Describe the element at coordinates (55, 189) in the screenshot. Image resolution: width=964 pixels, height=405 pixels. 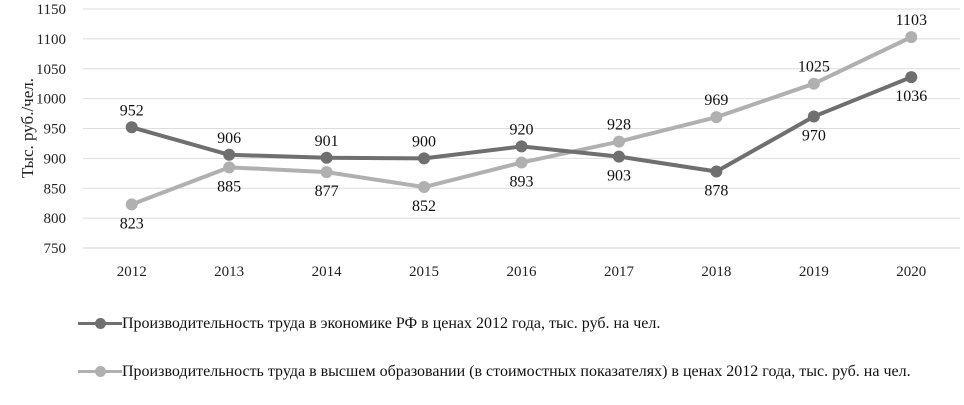
I see `y-tick-label: 850` at that location.